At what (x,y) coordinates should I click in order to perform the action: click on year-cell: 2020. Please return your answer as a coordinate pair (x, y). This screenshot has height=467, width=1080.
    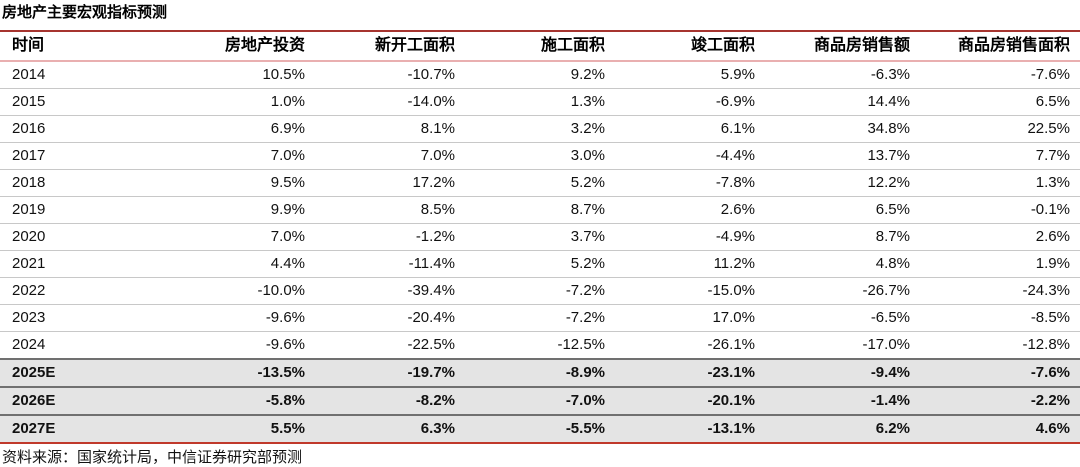
    Looking at the image, I should click on (29, 236).